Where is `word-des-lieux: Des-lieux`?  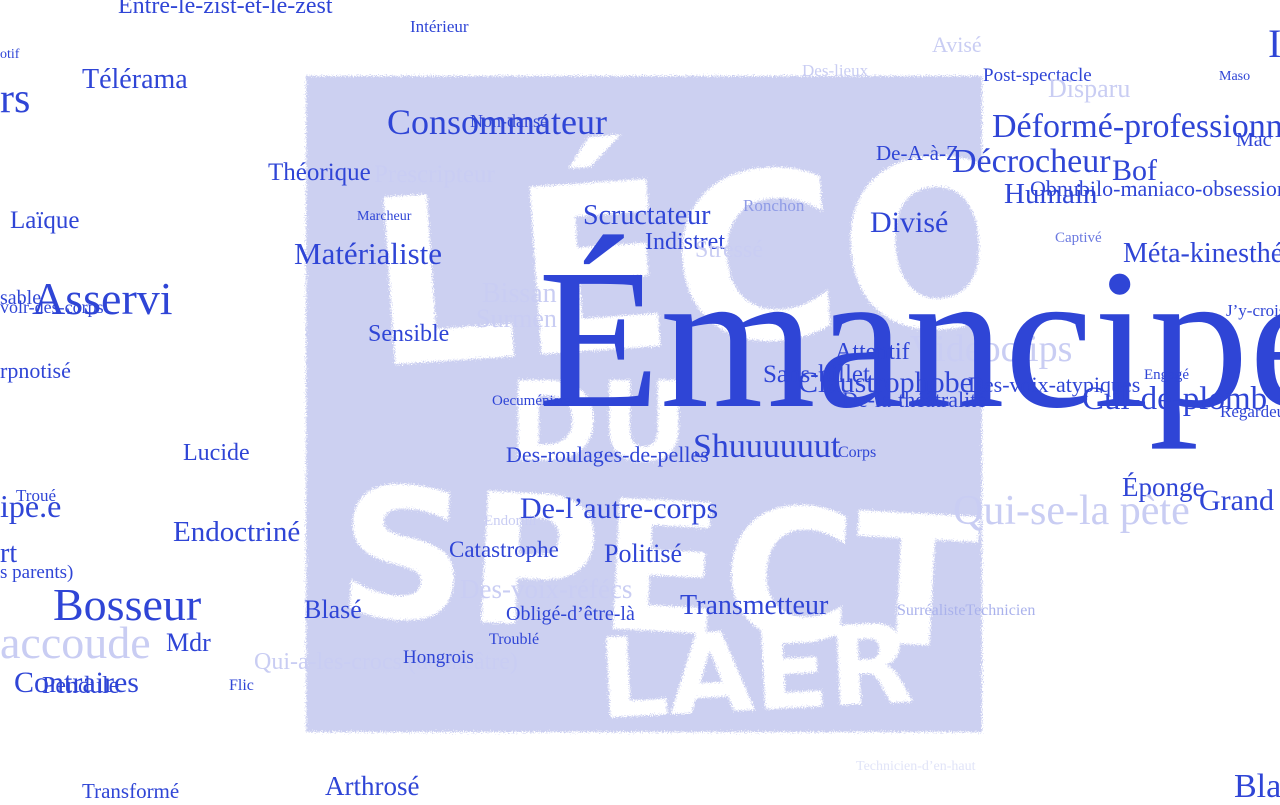 word-des-lieux: Des-lieux is located at coordinates (835, 70).